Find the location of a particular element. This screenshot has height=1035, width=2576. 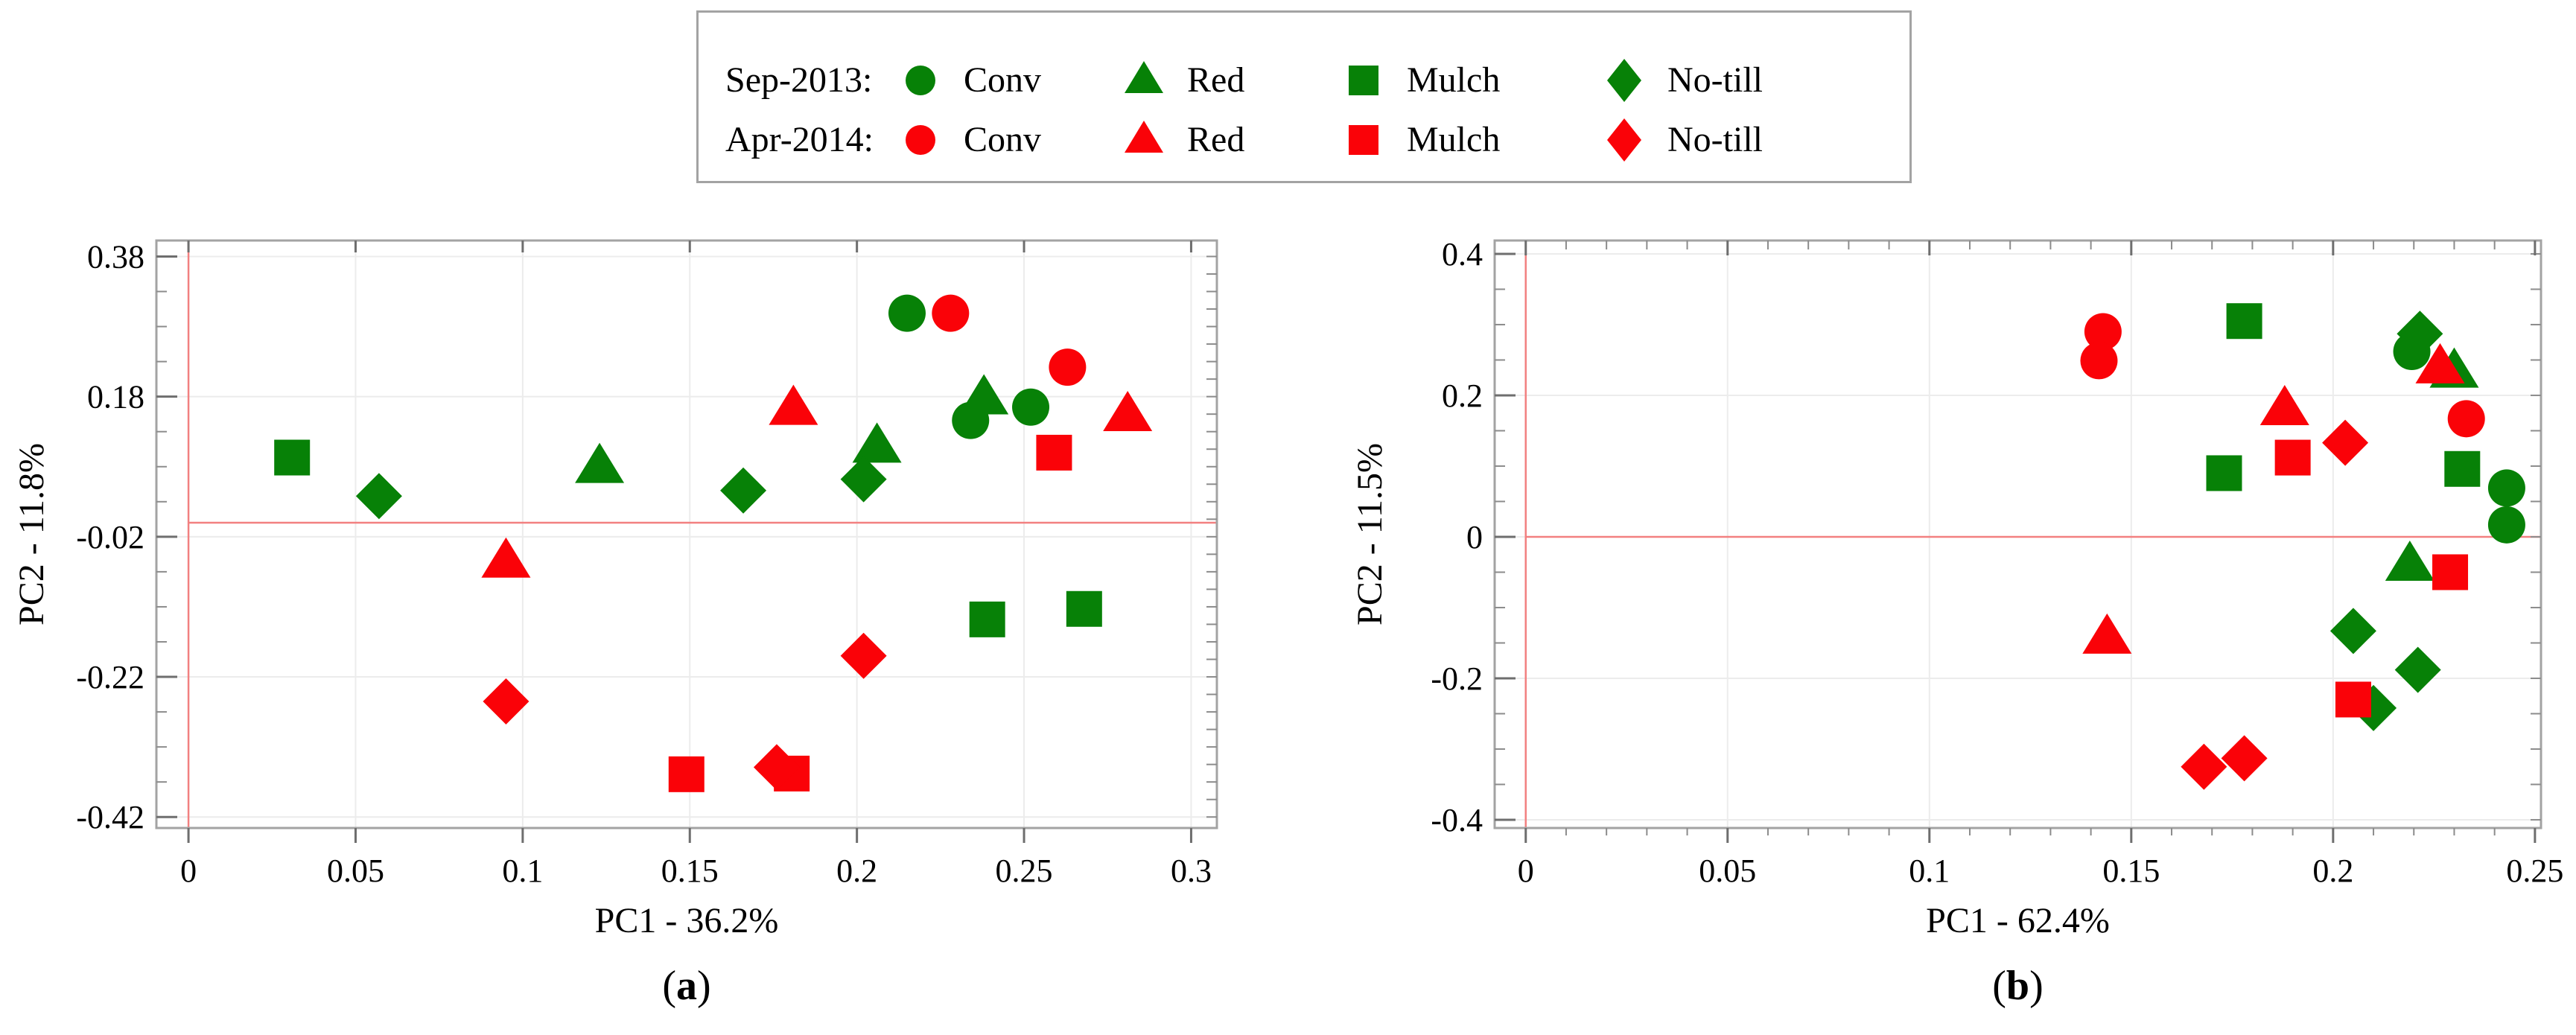

y-tick-label: -0.2 is located at coordinates (1457, 678).